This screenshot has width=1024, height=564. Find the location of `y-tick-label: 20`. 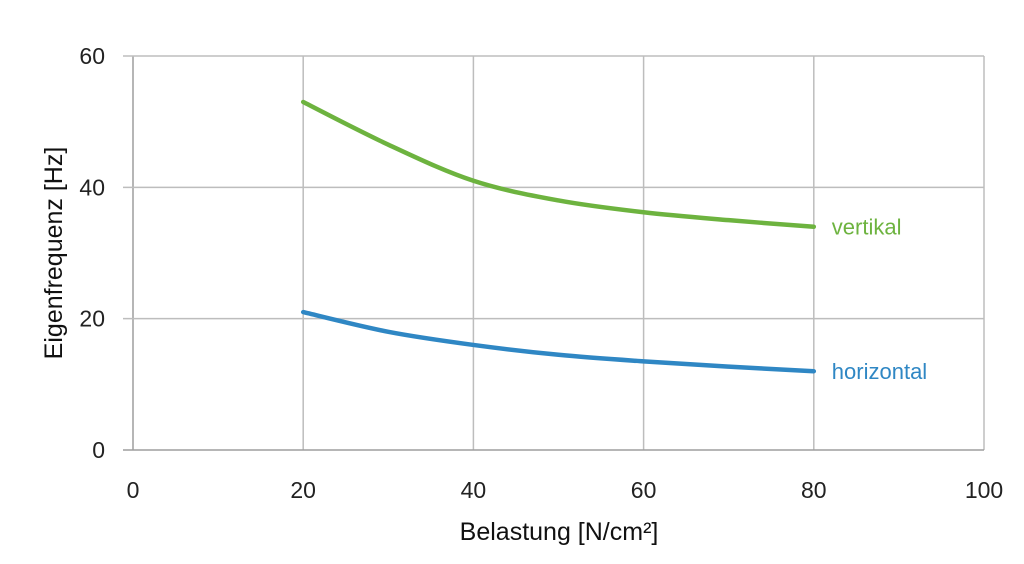

y-tick-label: 20 is located at coordinates (92, 319).